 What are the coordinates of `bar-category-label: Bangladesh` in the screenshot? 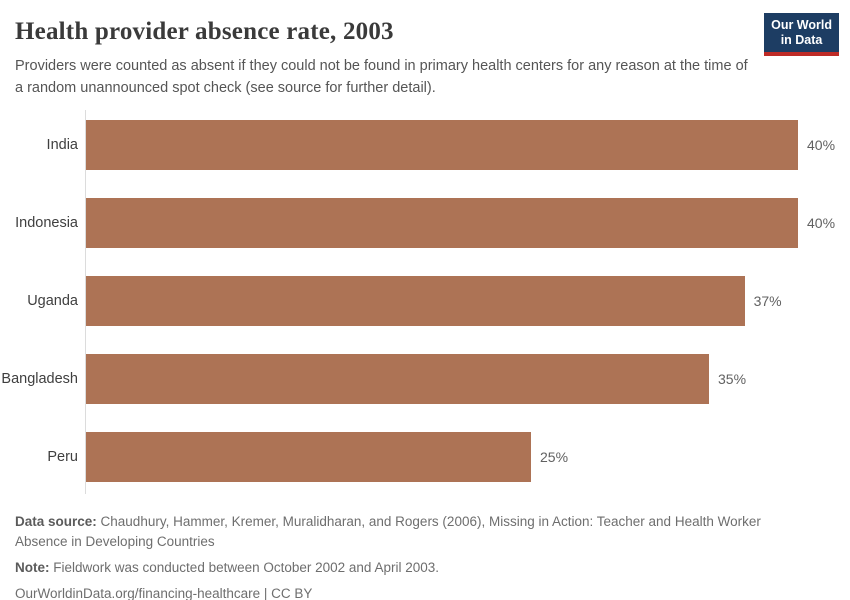 It's located at (39, 378).